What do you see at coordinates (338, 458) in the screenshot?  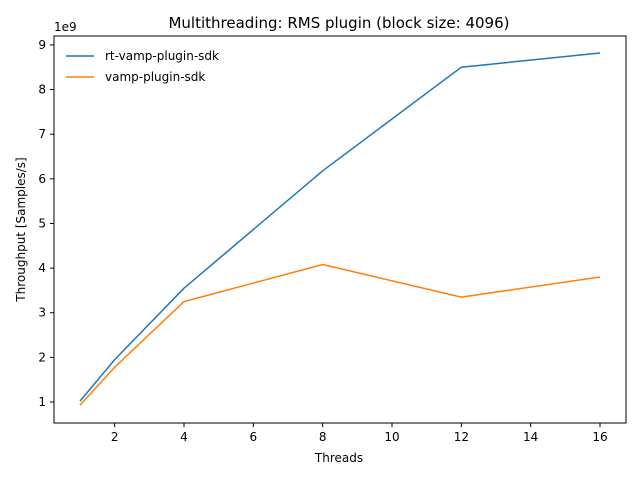 I see `x-axis-label: Threads` at bounding box center [338, 458].